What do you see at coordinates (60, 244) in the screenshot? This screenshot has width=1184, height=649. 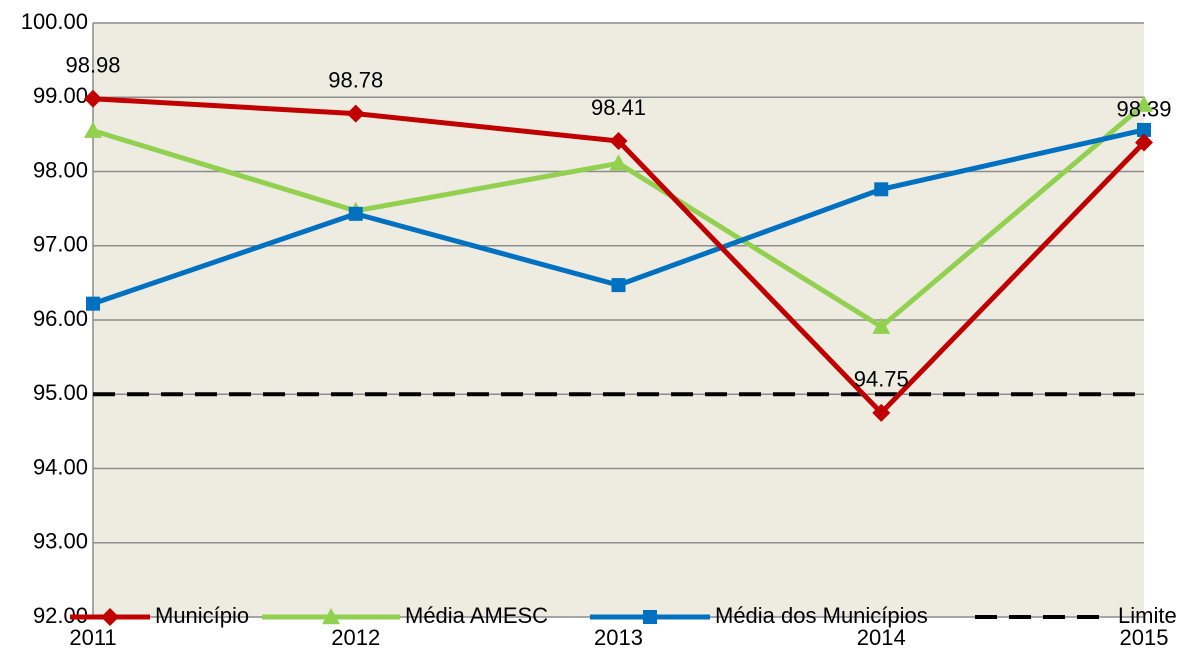 I see `y-tick-label: 97.00` at bounding box center [60, 244].